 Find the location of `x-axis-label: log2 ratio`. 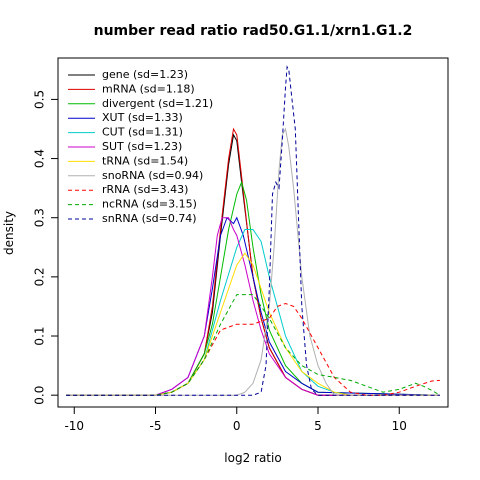

x-axis-label: log2 ratio is located at coordinates (252, 458).